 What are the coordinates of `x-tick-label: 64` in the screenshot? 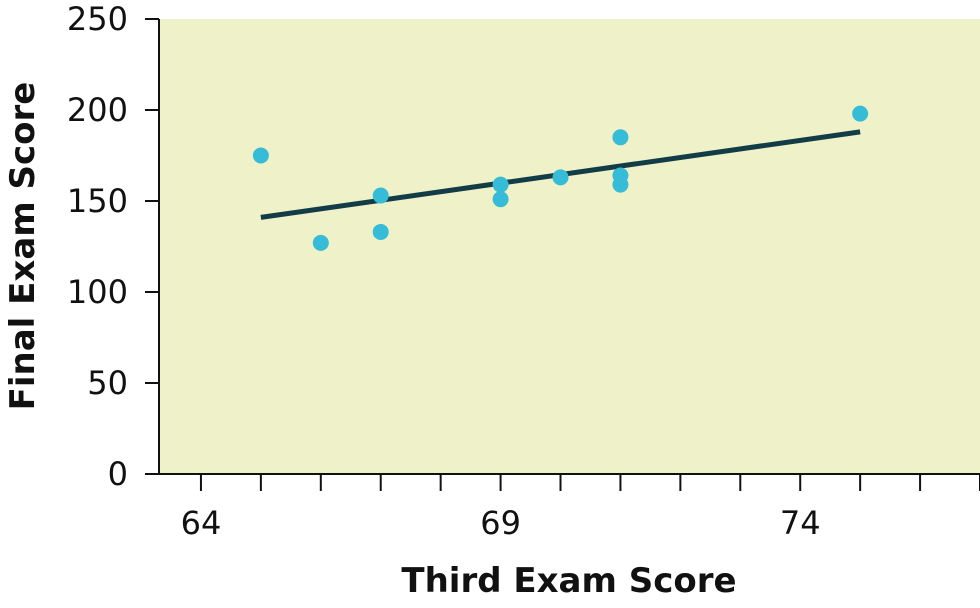 It's located at (201, 523).